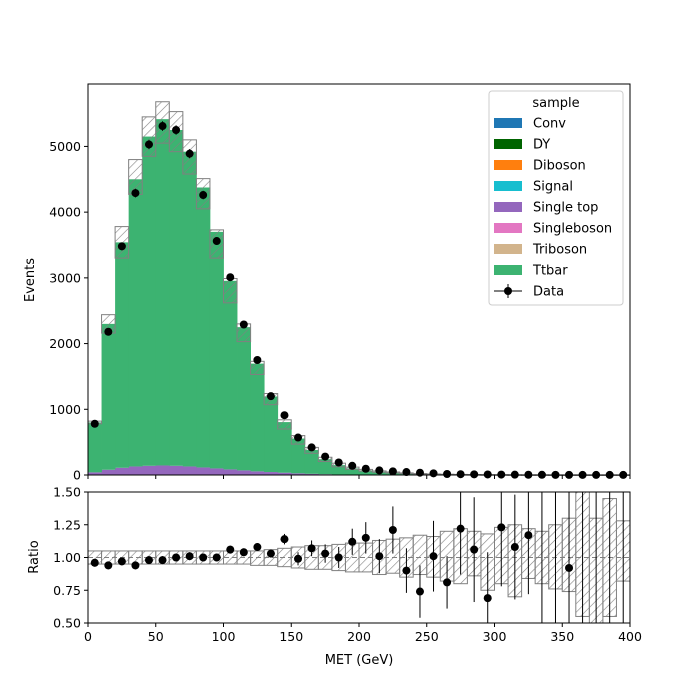 This screenshot has width=700, height=700. What do you see at coordinates (291, 636) in the screenshot?
I see `x-tick-label: 150` at bounding box center [291, 636].